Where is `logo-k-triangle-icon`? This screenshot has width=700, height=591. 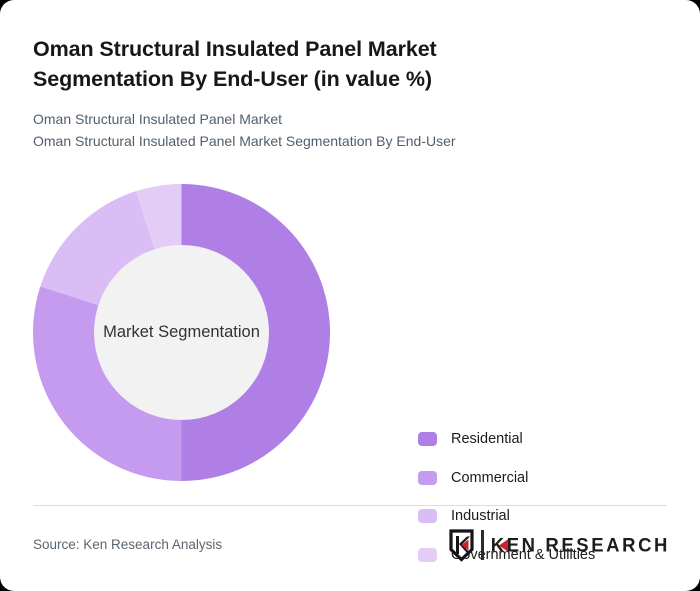 logo-k-triangle-icon is located at coordinates (503, 545).